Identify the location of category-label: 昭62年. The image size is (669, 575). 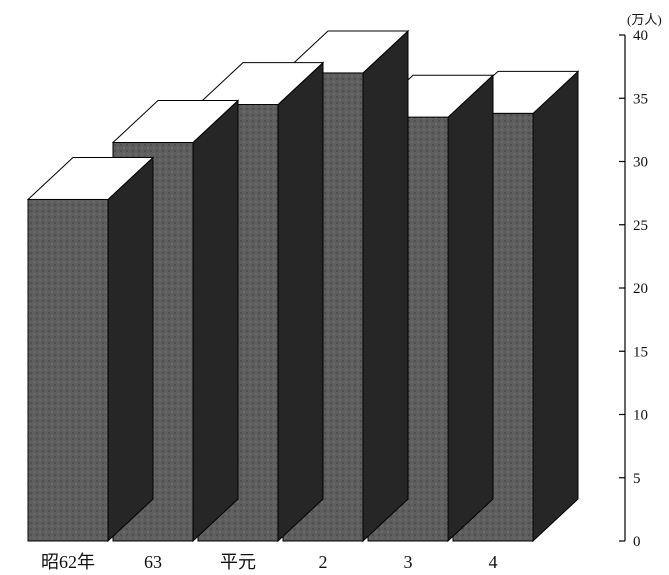
(68, 562).